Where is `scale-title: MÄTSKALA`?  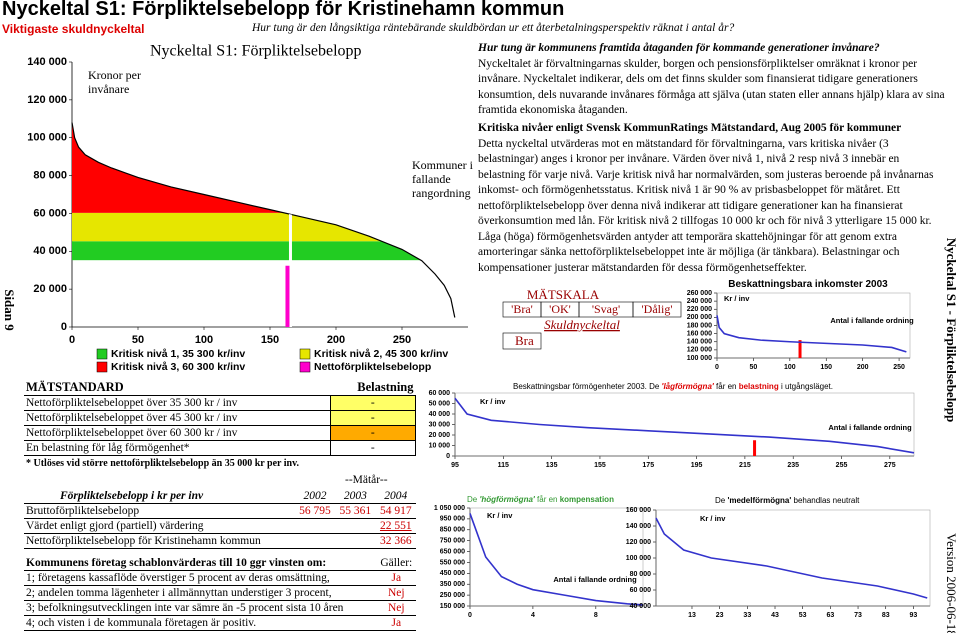
scale-title: MÄTSKALA is located at coordinates (563, 294).